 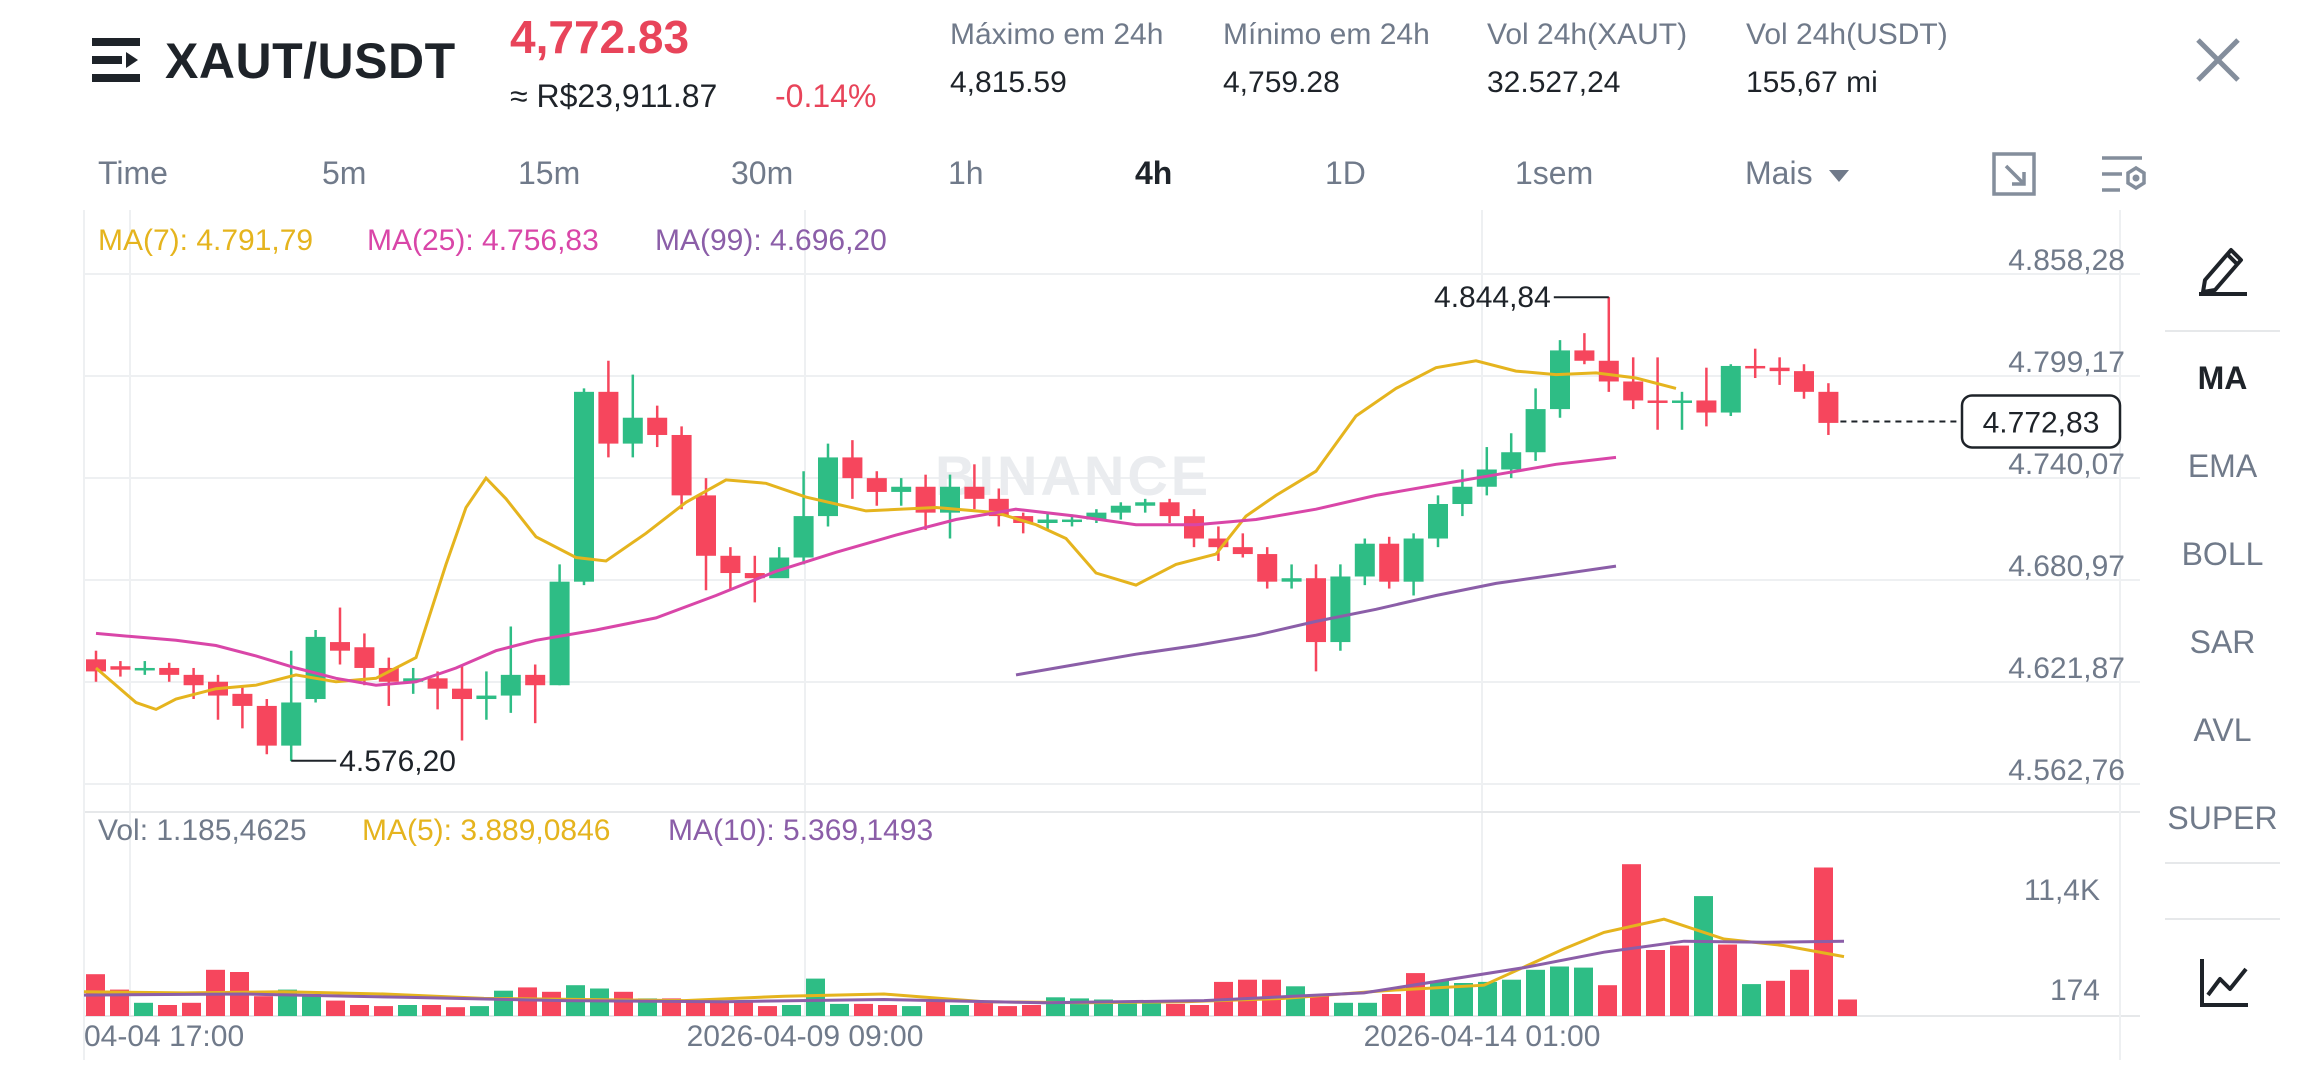 I want to click on indicator-avl: AVL, so click(x=2222, y=730).